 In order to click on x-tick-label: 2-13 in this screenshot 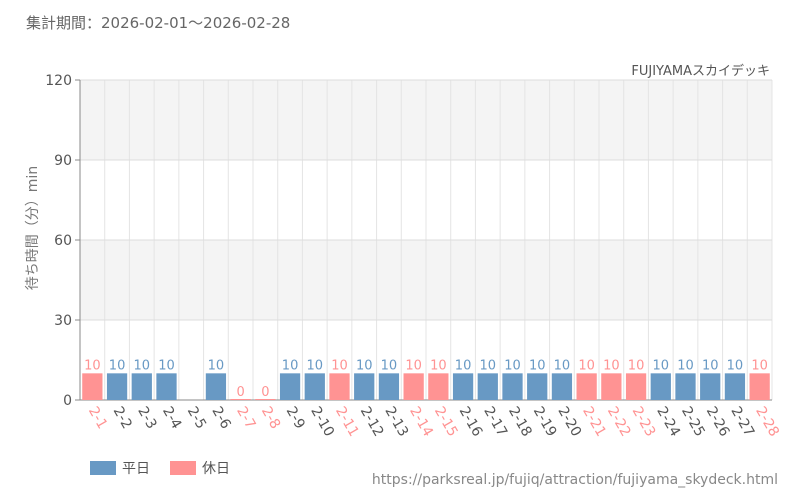, I will do `click(396, 422)`.